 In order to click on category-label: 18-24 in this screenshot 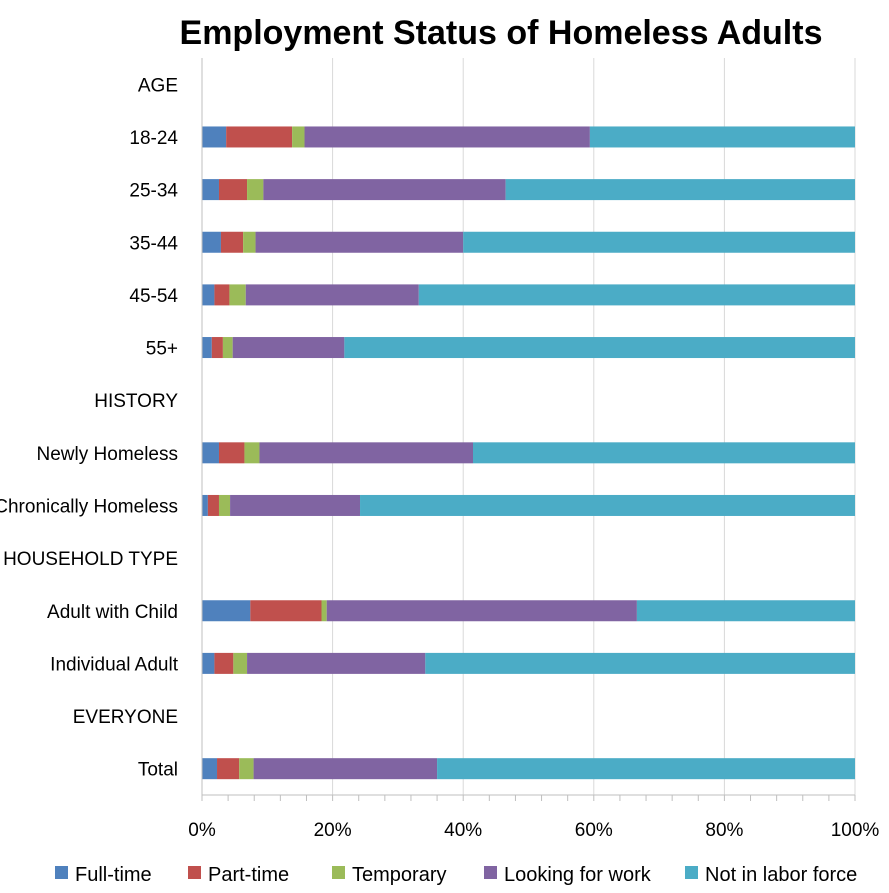, I will do `click(153, 138)`.